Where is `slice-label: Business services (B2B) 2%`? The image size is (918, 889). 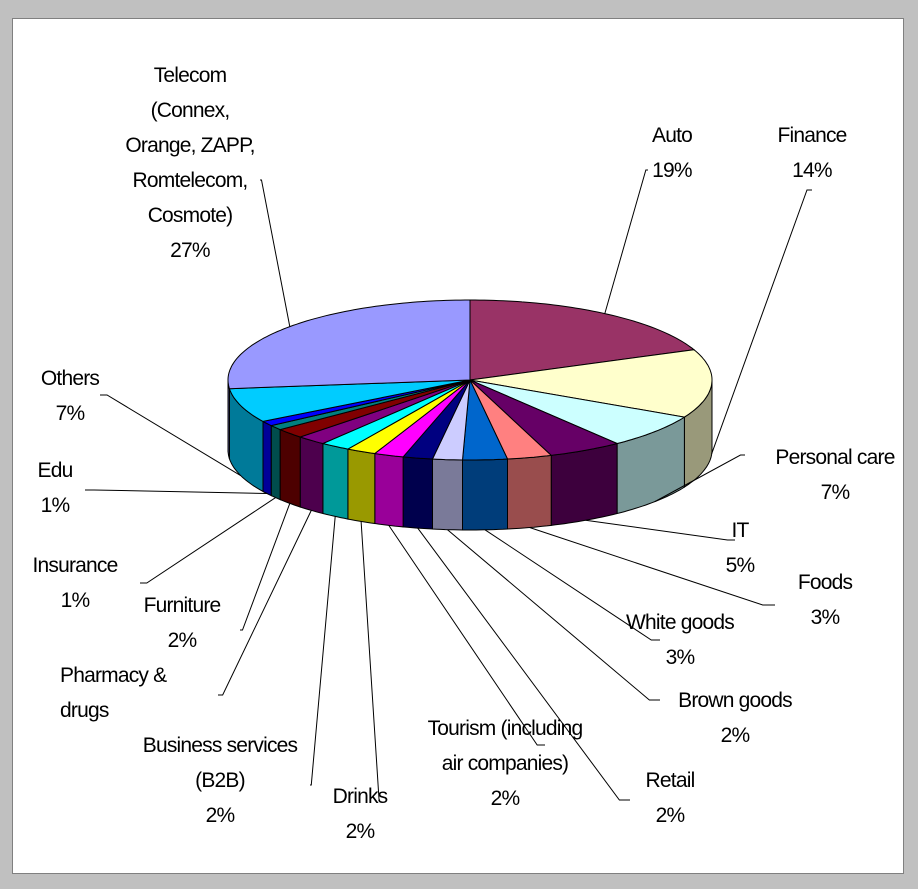 slice-label: Business services (B2B) 2% is located at coordinates (220, 780).